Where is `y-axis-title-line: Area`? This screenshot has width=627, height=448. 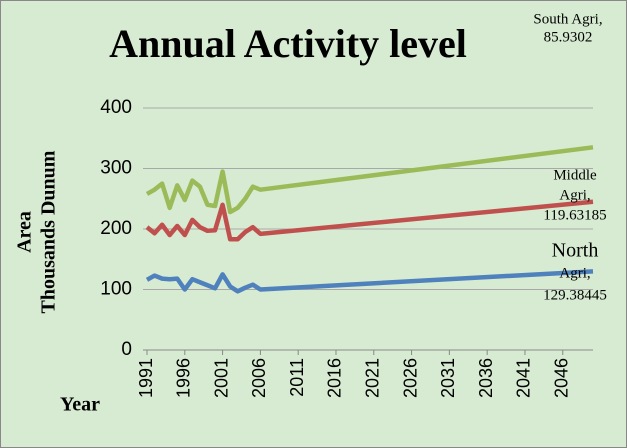 y-axis-title-line: Area is located at coordinates (25, 232).